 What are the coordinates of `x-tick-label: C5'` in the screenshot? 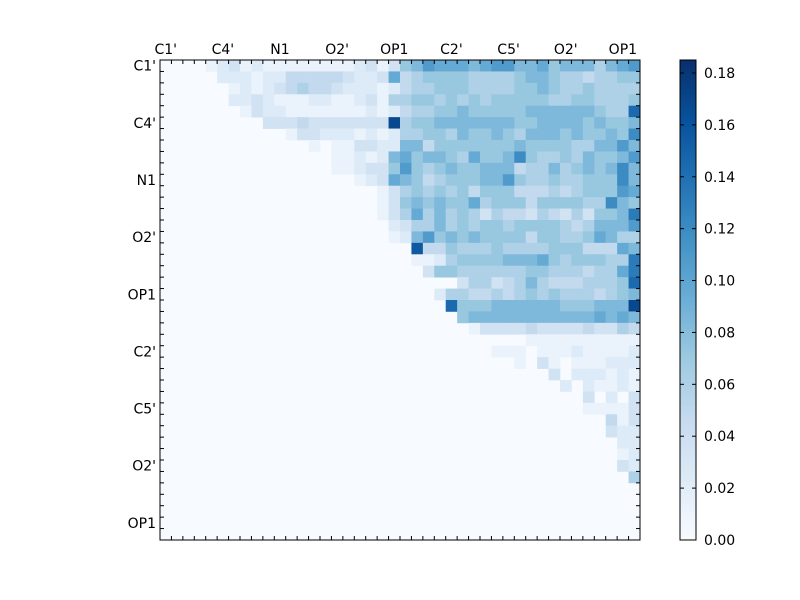 It's located at (508, 50).